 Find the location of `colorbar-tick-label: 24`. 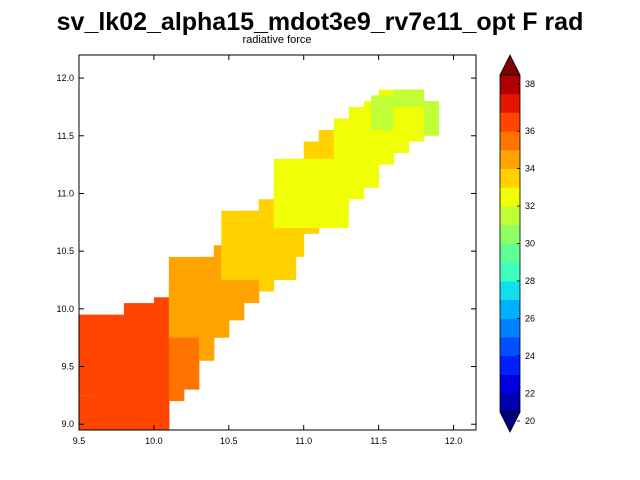

colorbar-tick-label: 24 is located at coordinates (530, 356).